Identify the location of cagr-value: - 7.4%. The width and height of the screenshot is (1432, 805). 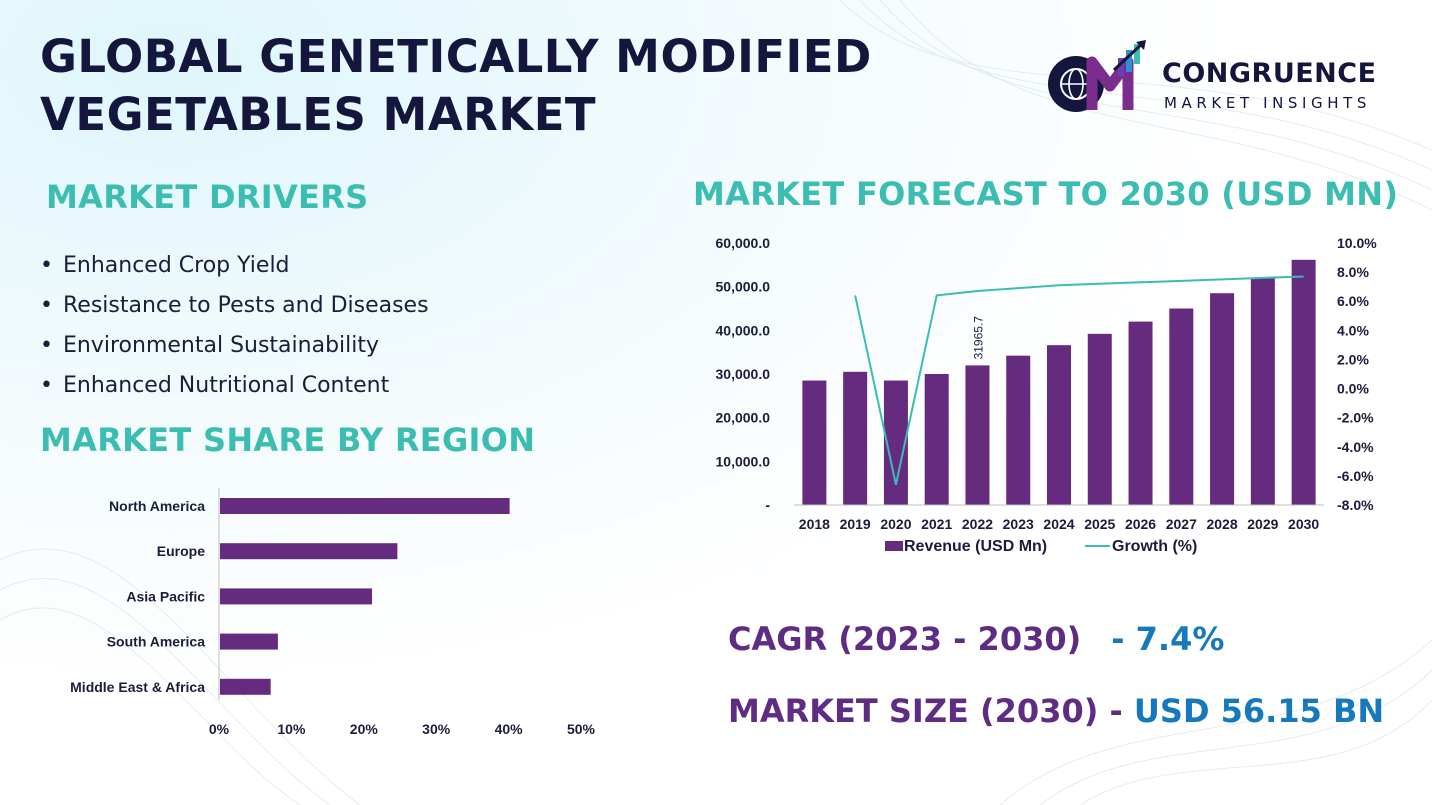
(1168, 639).